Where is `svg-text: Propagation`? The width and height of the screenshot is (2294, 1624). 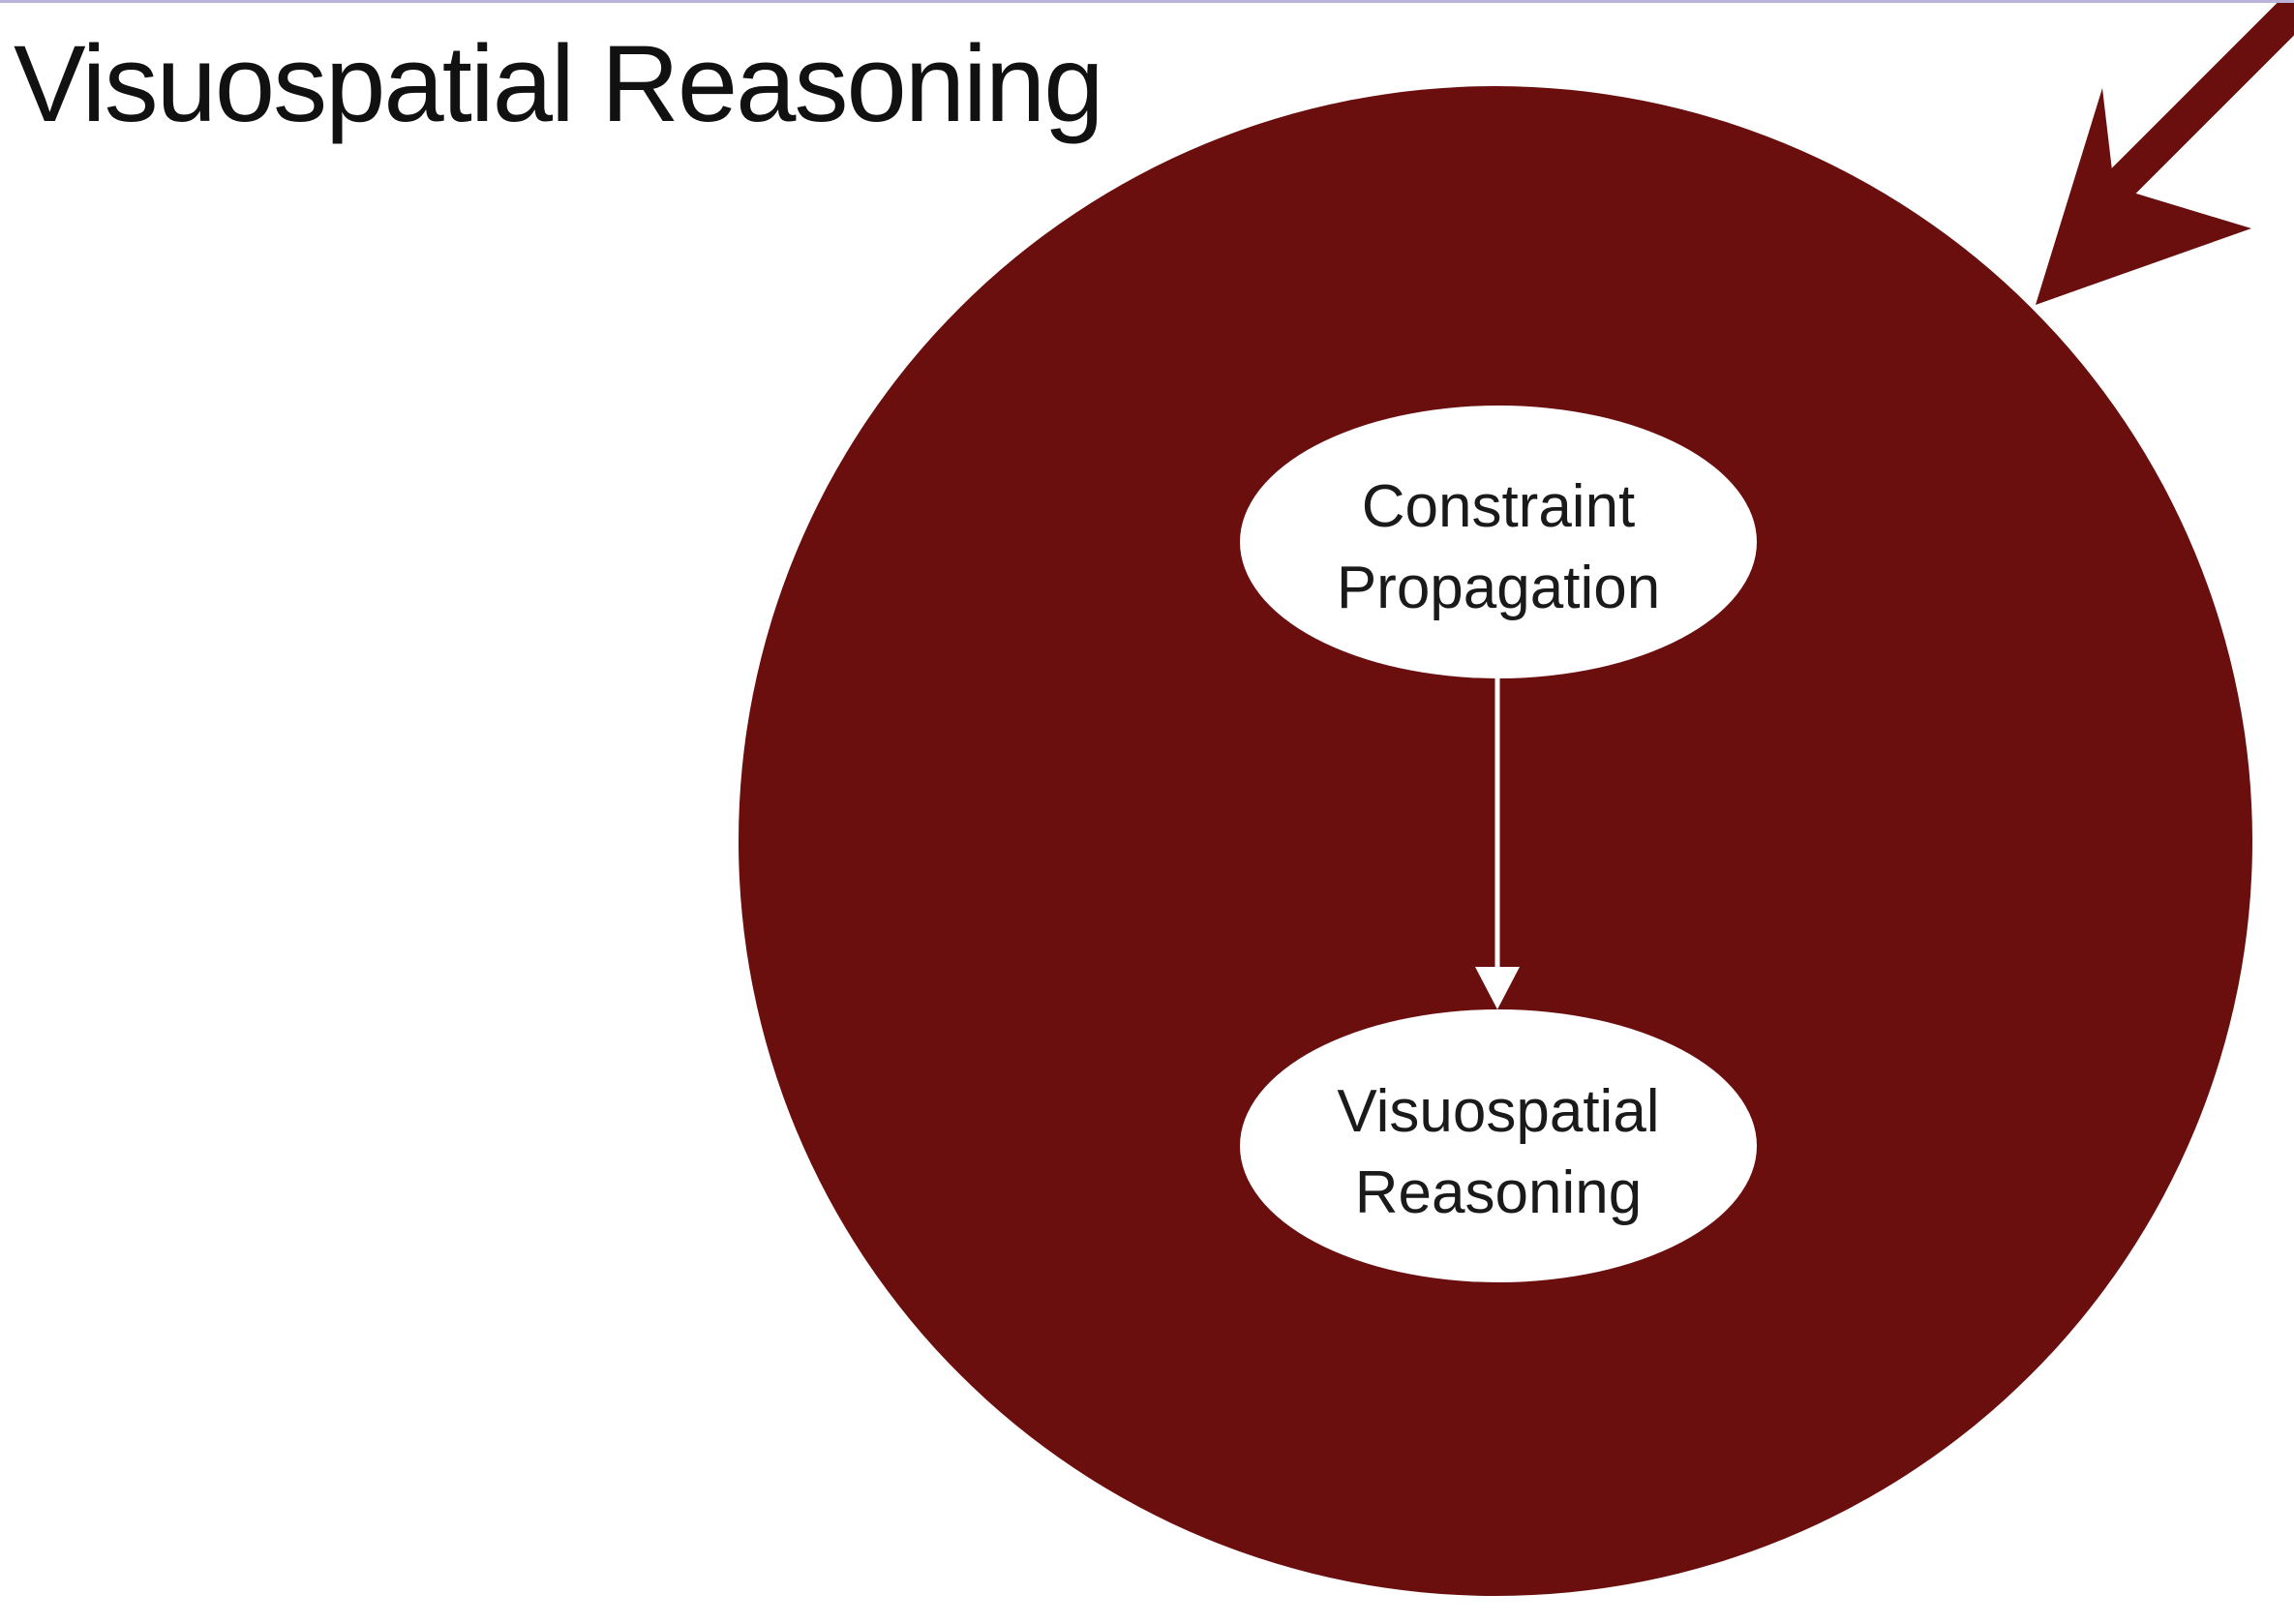 svg-text: Propagation is located at coordinates (1499, 588).